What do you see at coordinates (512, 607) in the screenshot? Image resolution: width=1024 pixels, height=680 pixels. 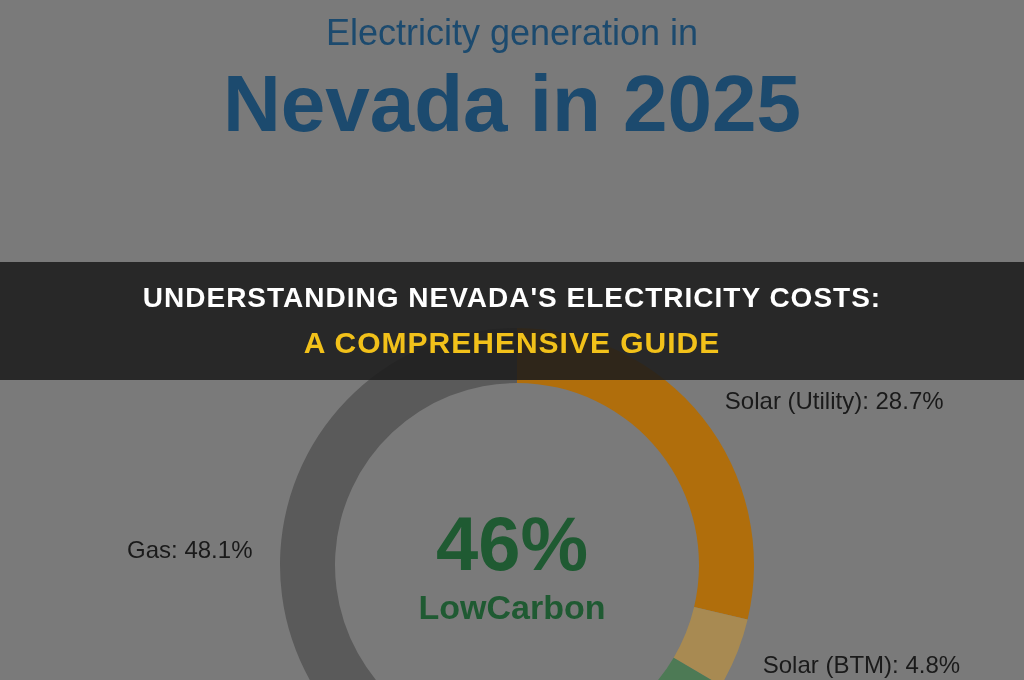 I see `text: LowCarbon` at bounding box center [512, 607].